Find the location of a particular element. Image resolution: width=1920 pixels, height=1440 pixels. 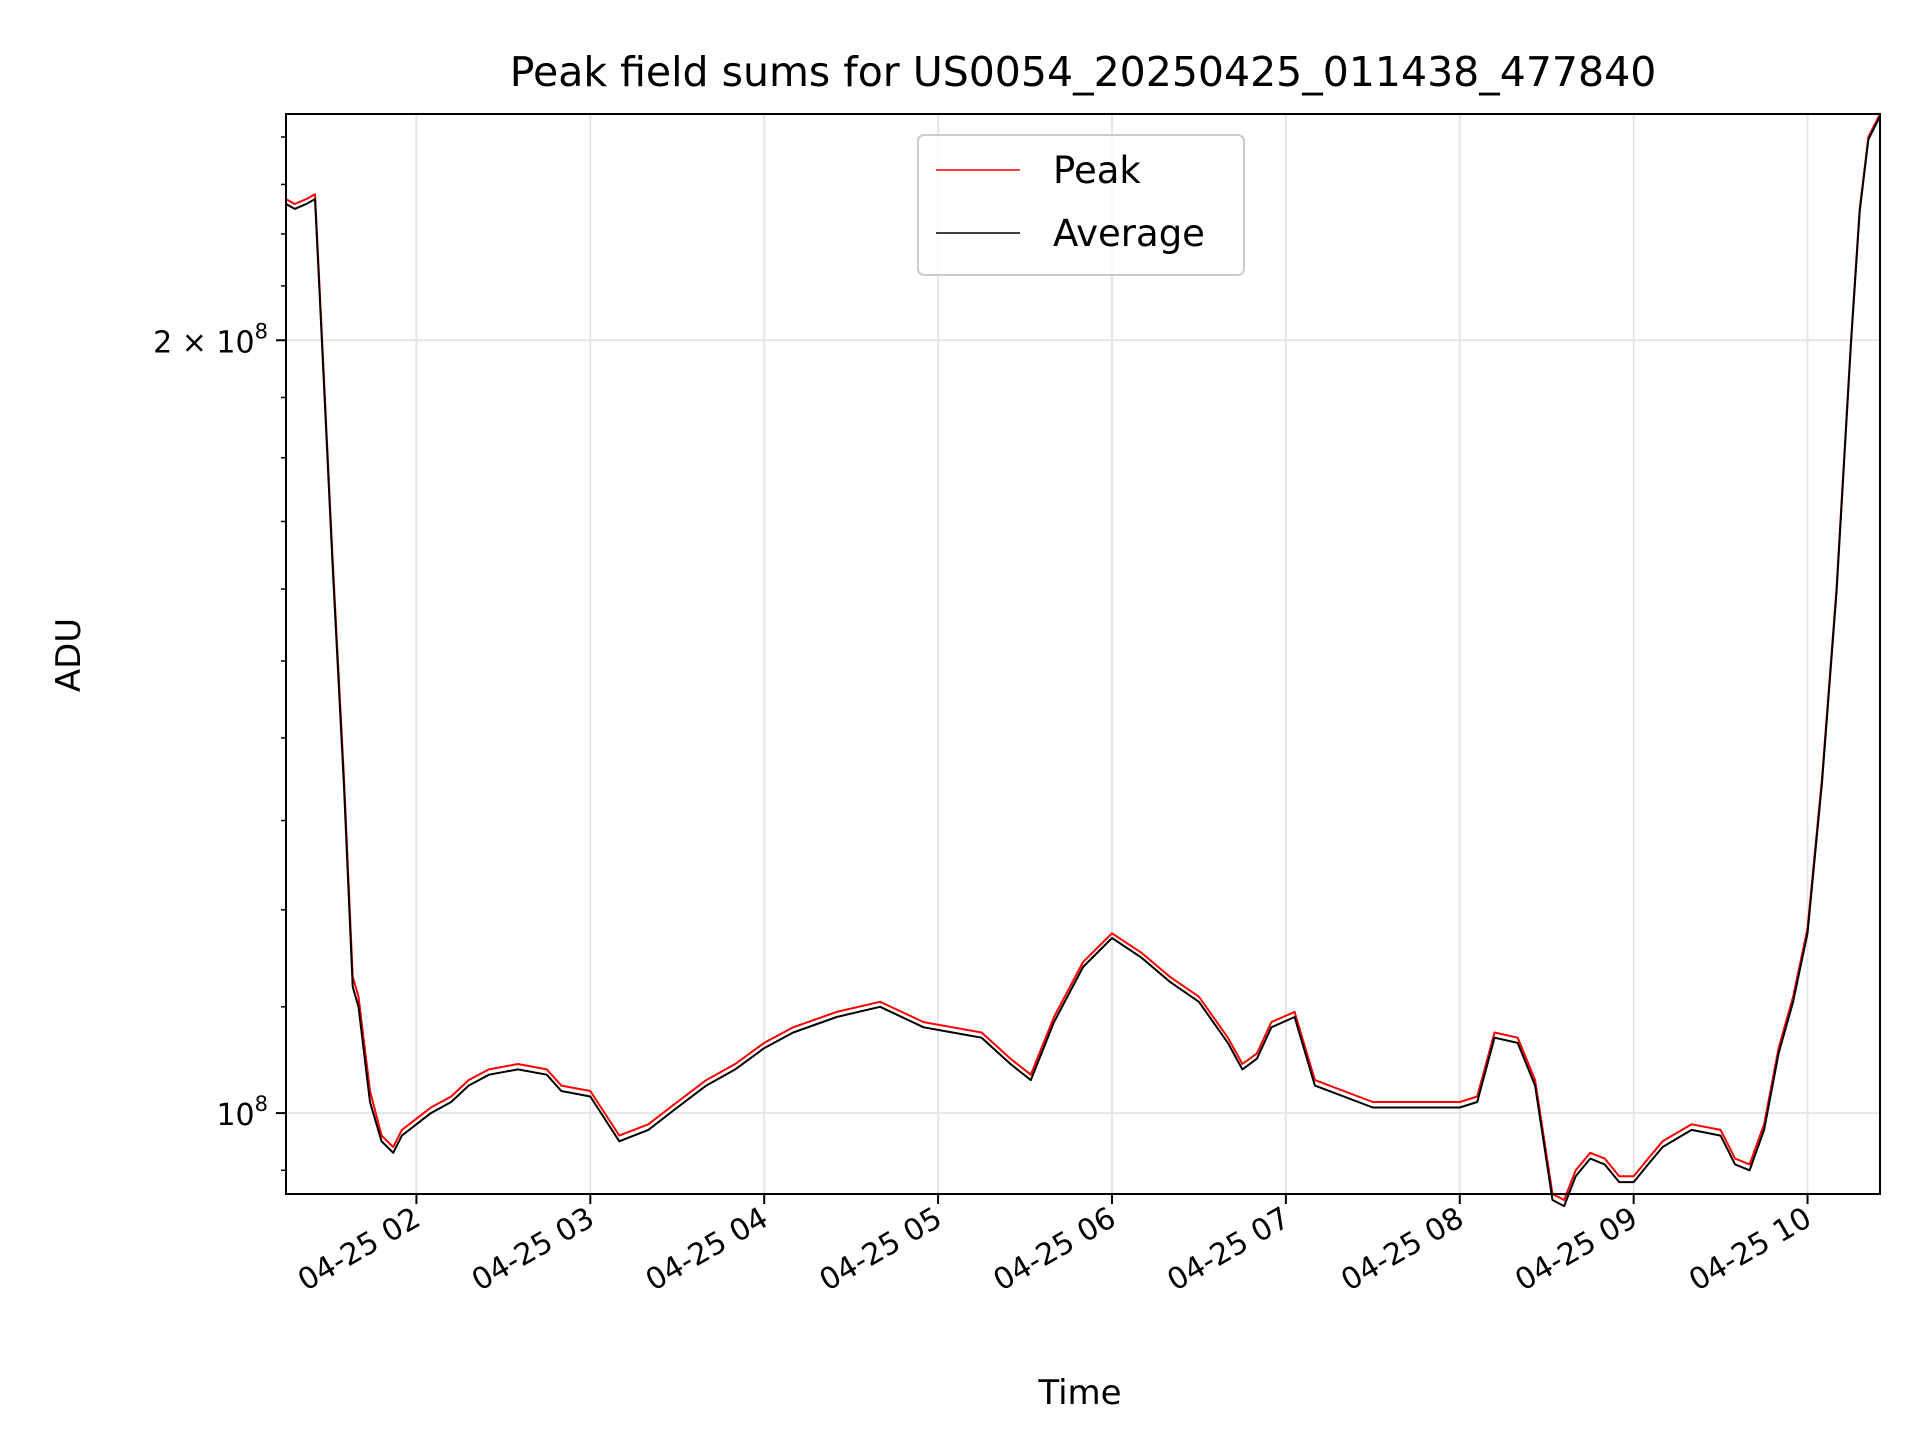

legend: Peak Average is located at coordinates (1081, 205).